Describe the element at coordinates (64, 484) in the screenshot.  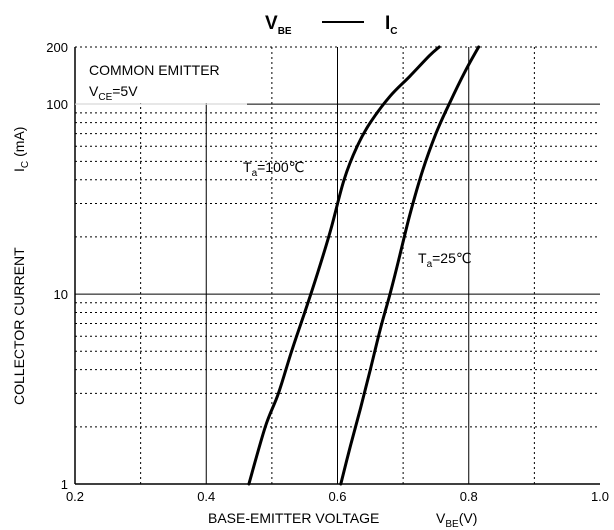
I see `y-tick-label: 1` at that location.